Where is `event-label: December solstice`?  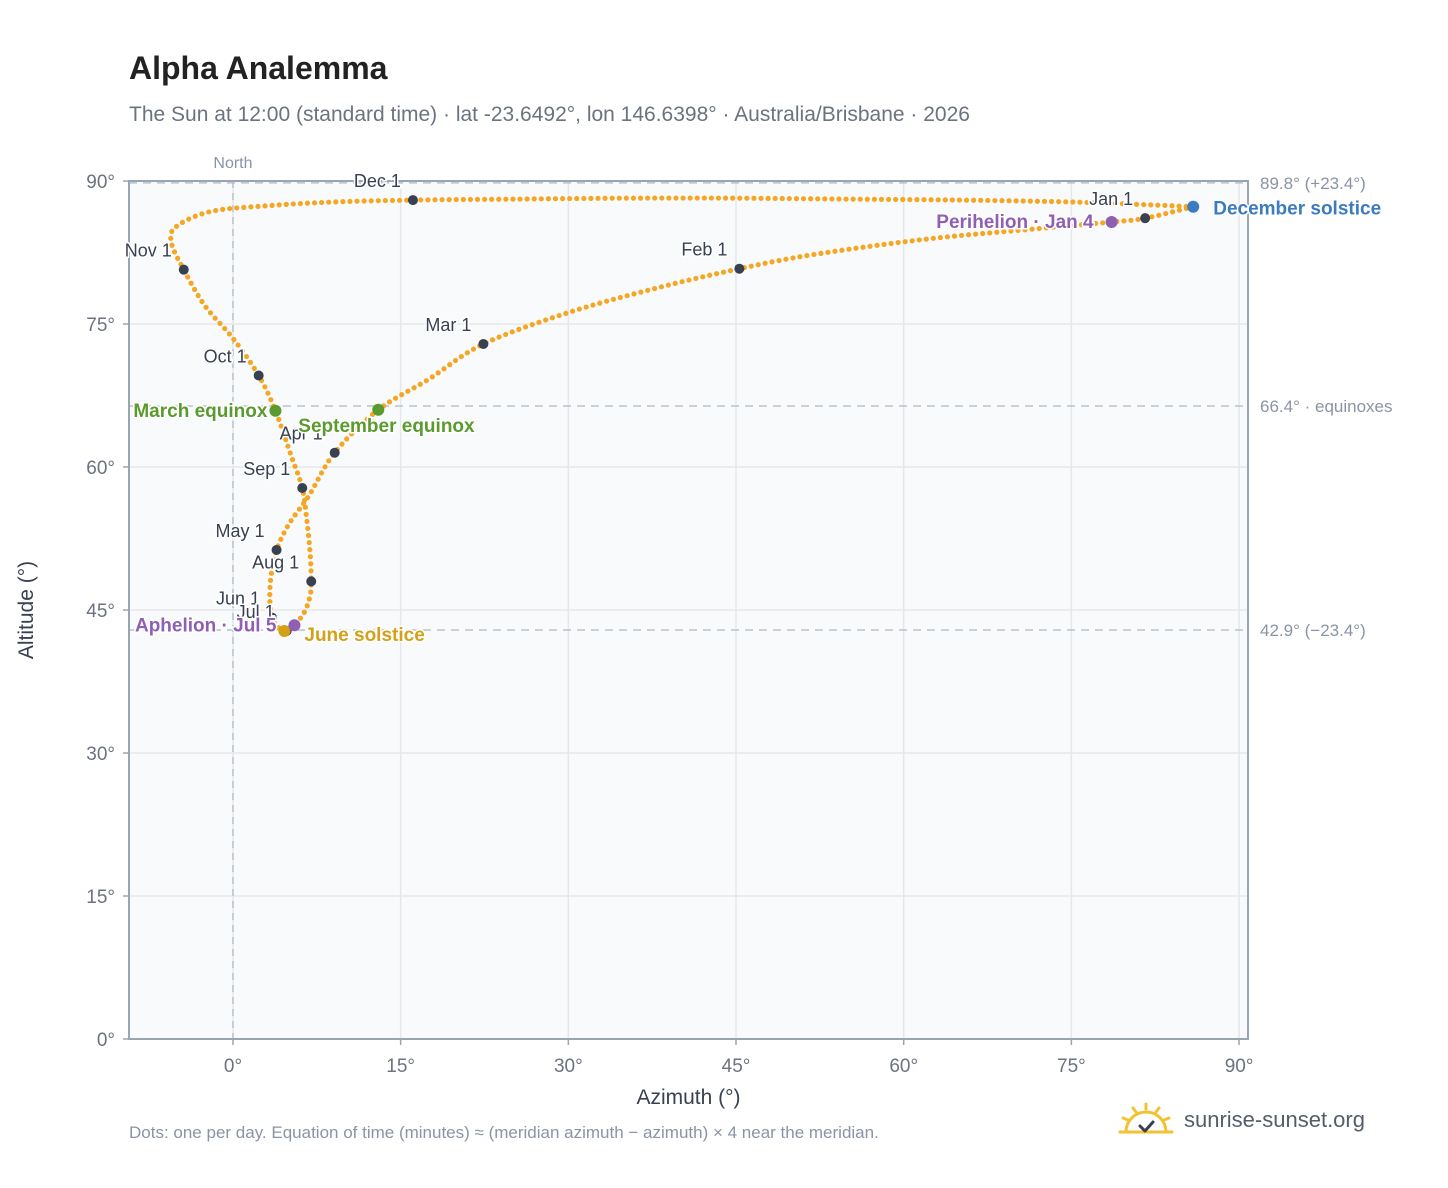 event-label: December solstice is located at coordinates (1297, 209).